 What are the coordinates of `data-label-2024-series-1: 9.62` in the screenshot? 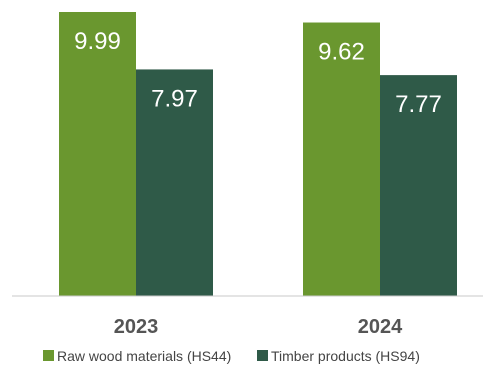 It's located at (341, 52).